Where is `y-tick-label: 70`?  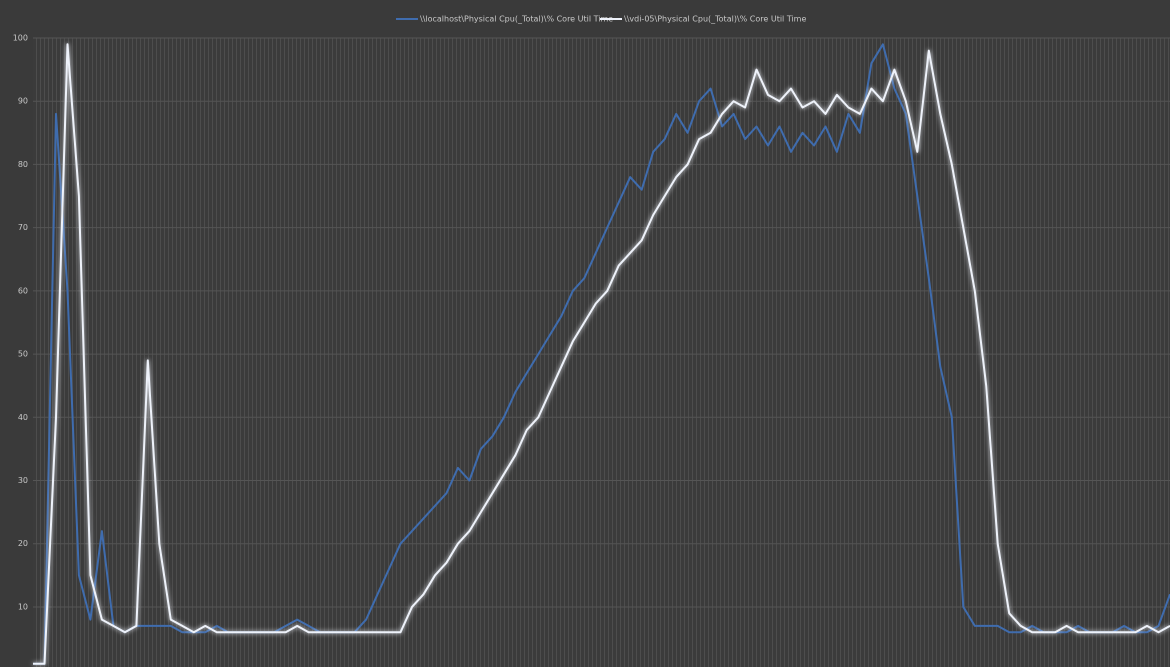 y-tick-label: 70 is located at coordinates (23, 227).